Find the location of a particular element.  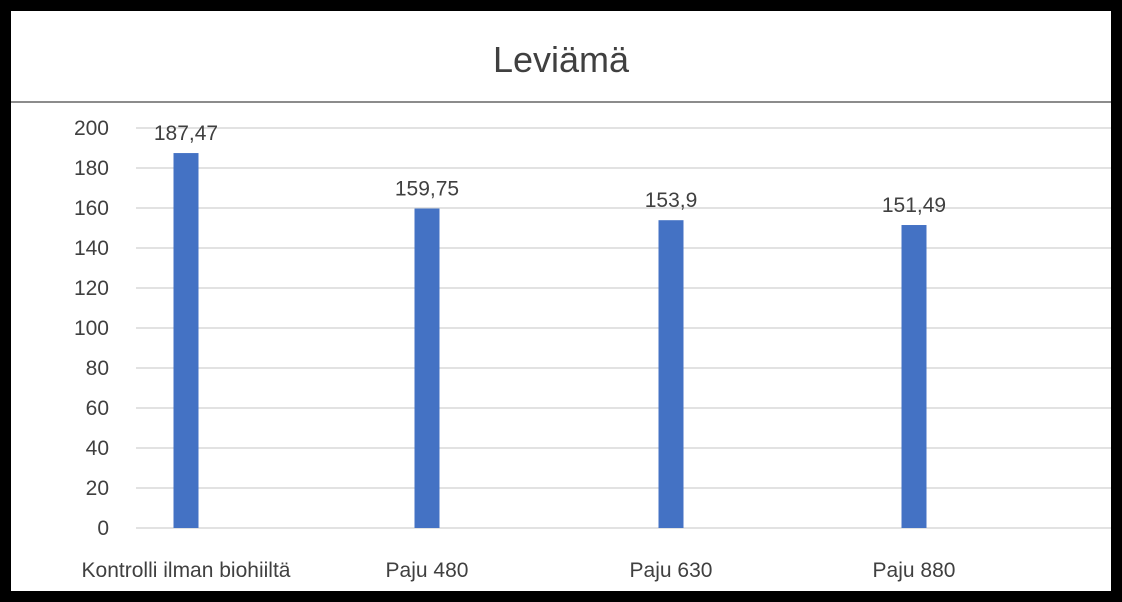

category-label: Paju 480 is located at coordinates (427, 570).